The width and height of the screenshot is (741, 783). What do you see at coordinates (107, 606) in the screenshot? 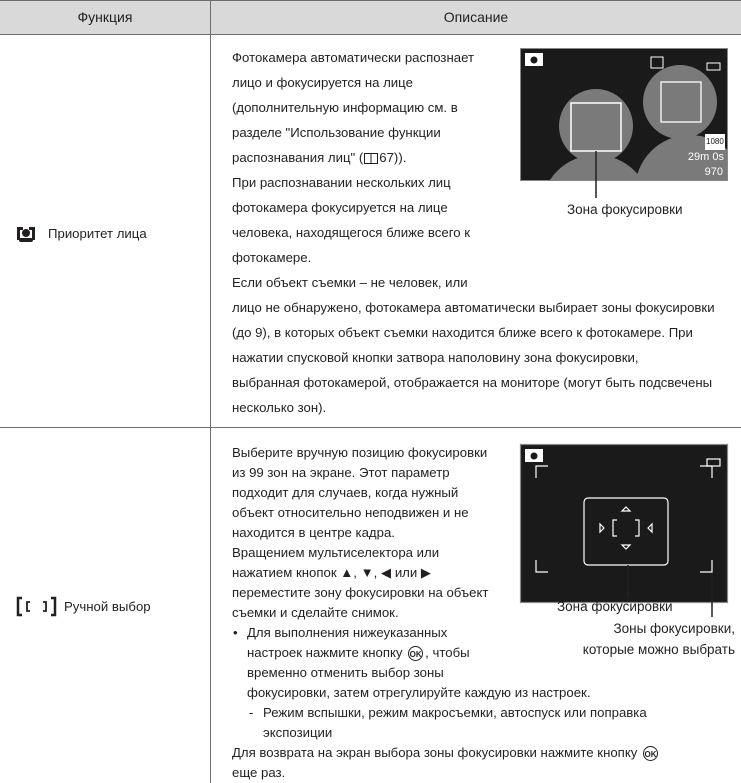
I see `function-name: Ручной выбор` at bounding box center [107, 606].